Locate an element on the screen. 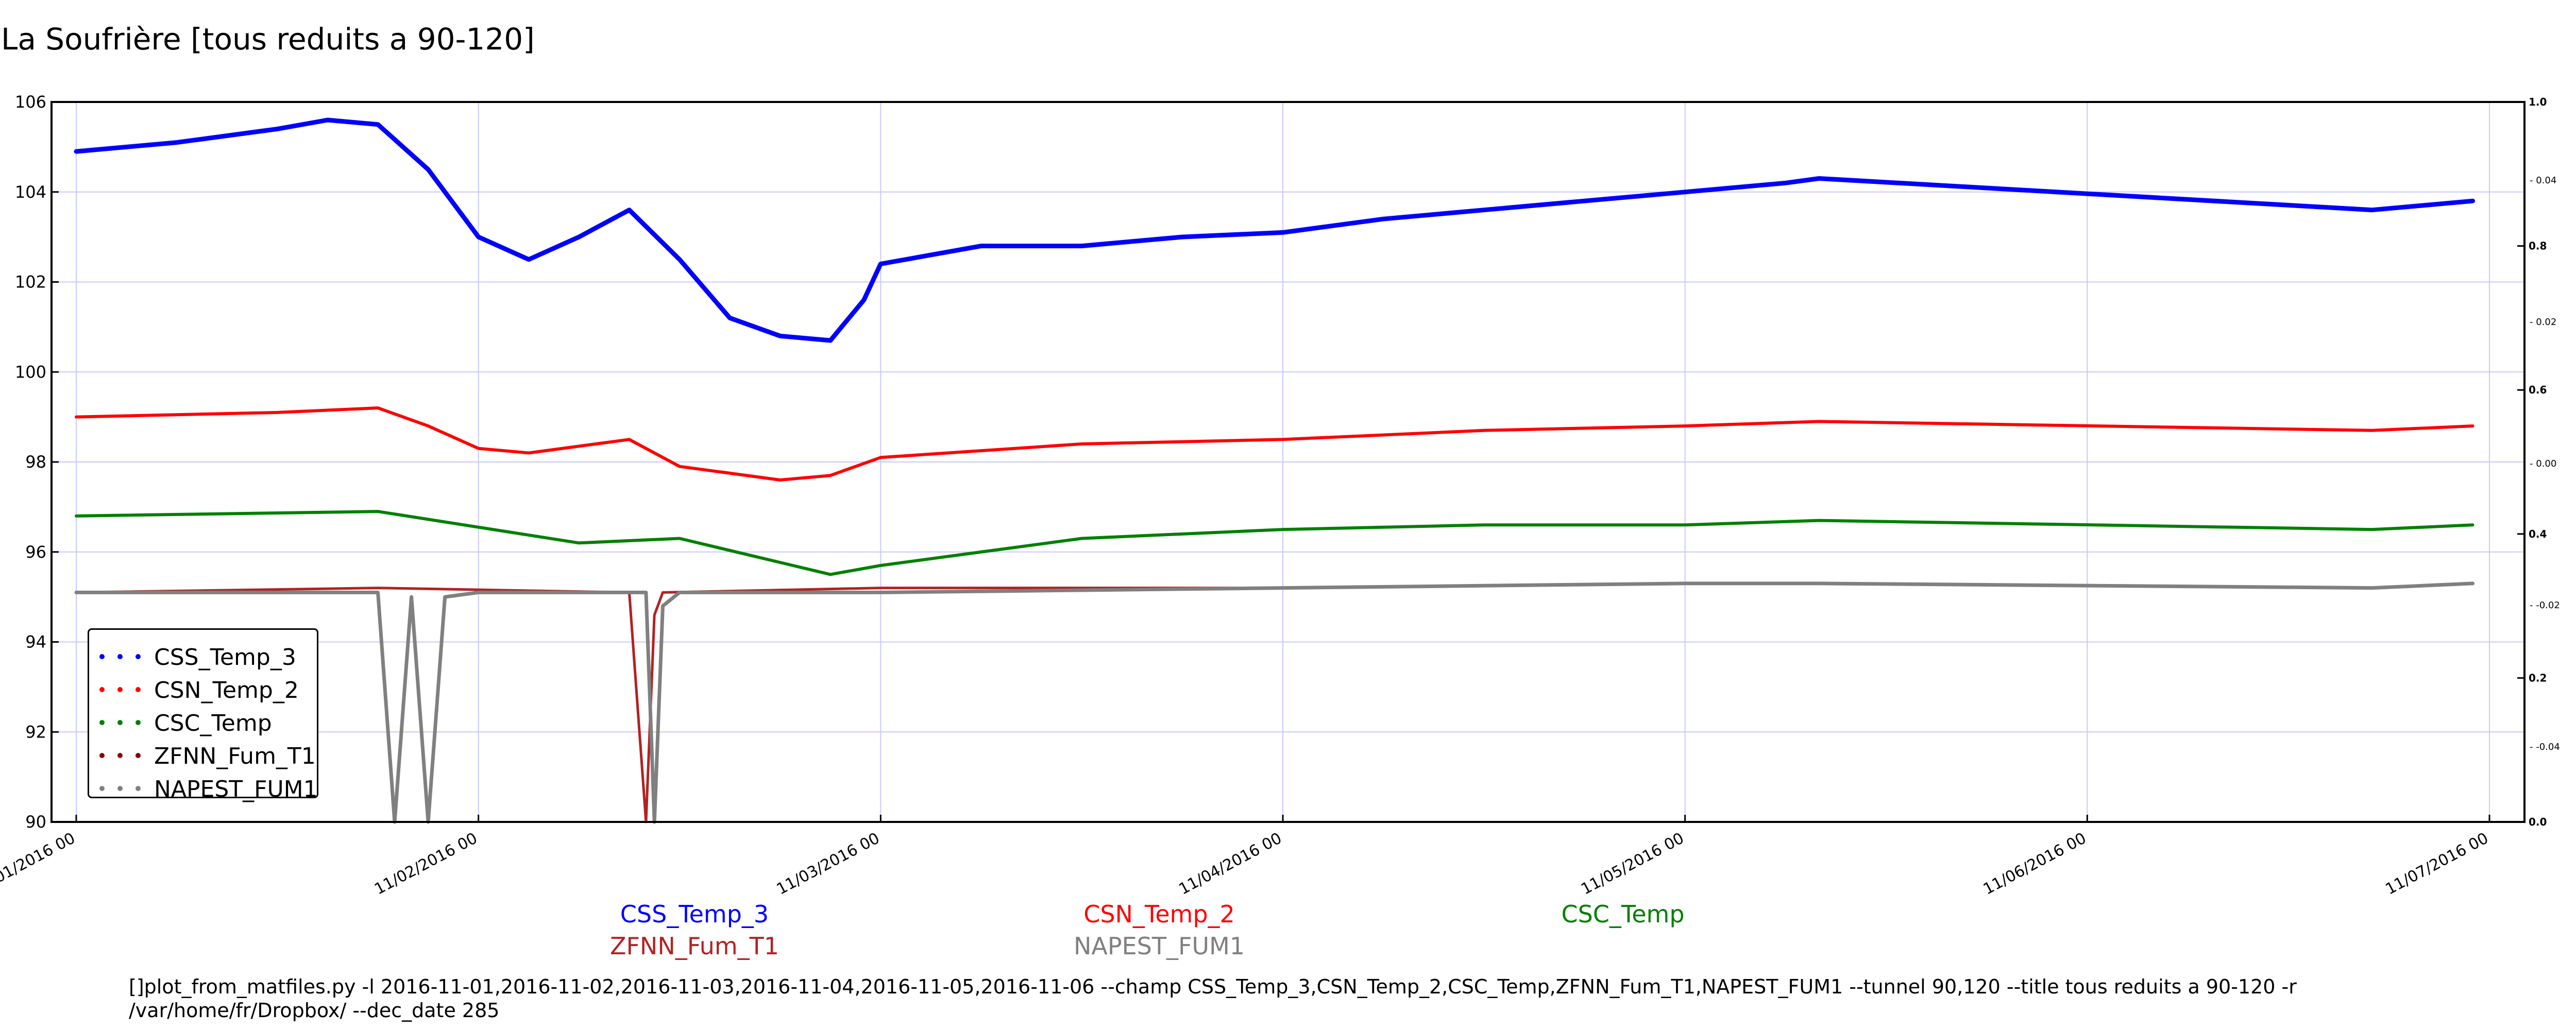 The height and width of the screenshot is (1030, 2576). caption-napest-fum1: NAPEST_FUM1 is located at coordinates (1159, 946).